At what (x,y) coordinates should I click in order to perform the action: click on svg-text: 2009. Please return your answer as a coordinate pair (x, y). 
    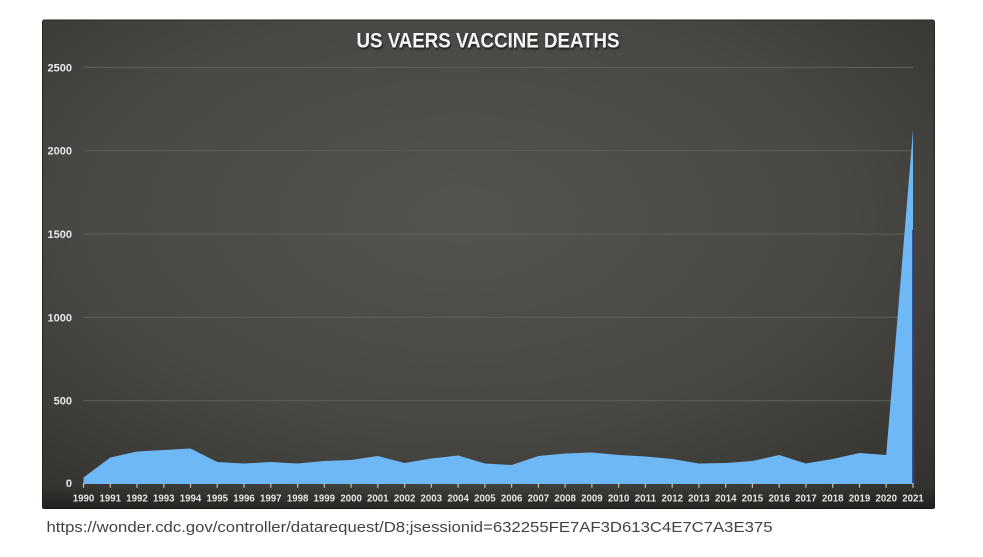
    Looking at the image, I should click on (592, 499).